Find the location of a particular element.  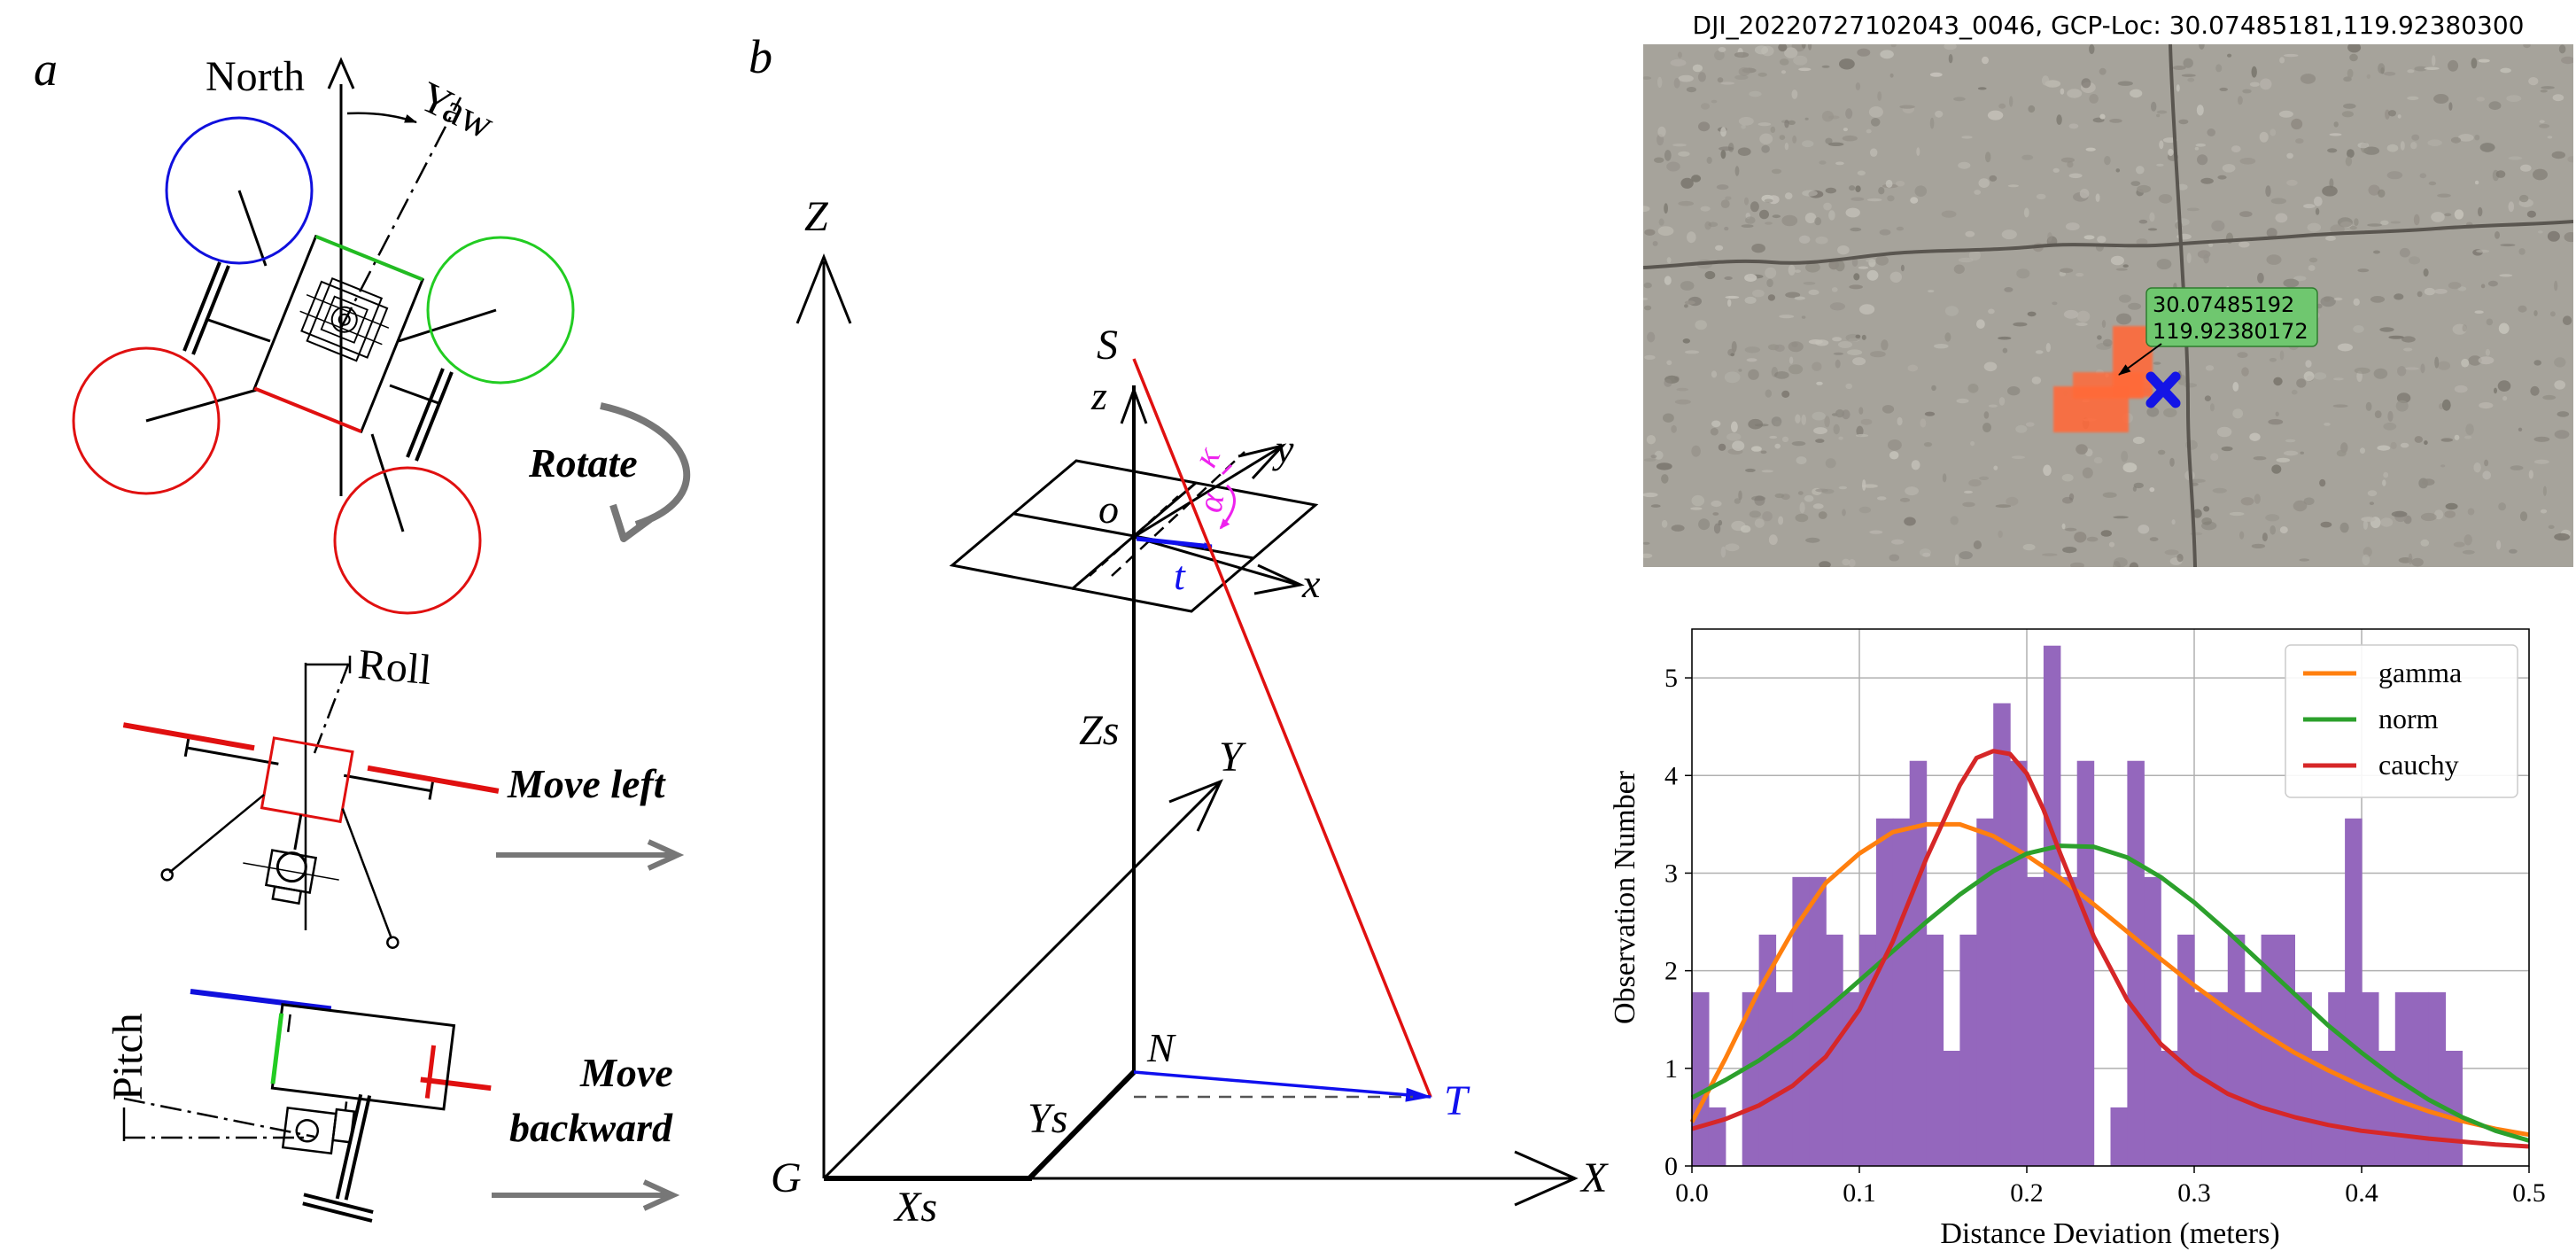

coordinate-label-line1: 30.07485192 is located at coordinates (2223, 304).